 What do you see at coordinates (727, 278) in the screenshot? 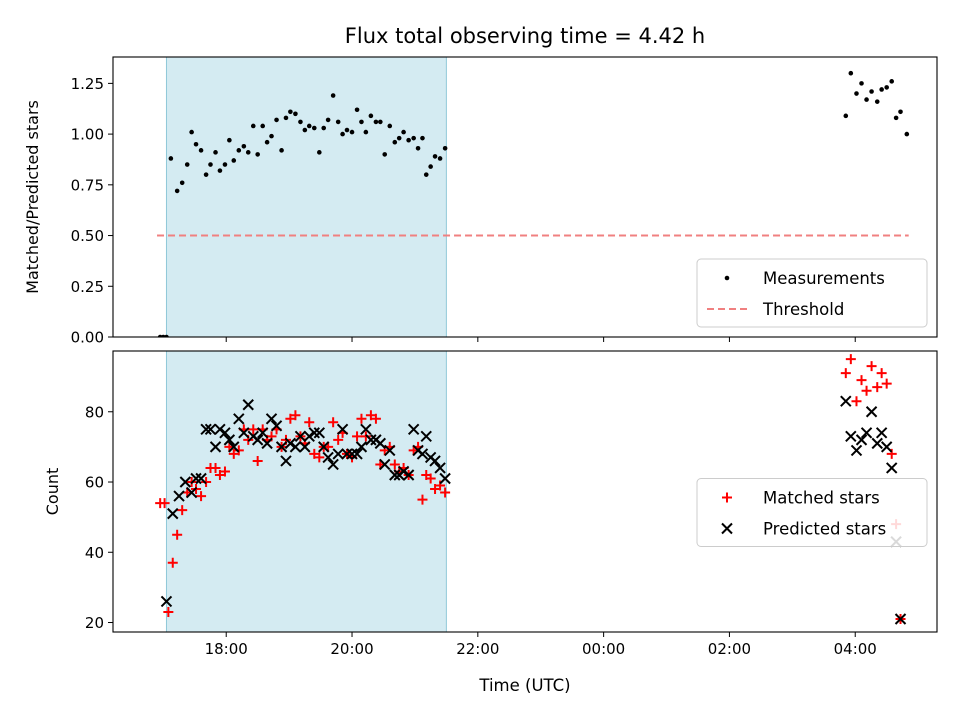
I see `measurements-legend-swatch` at bounding box center [727, 278].